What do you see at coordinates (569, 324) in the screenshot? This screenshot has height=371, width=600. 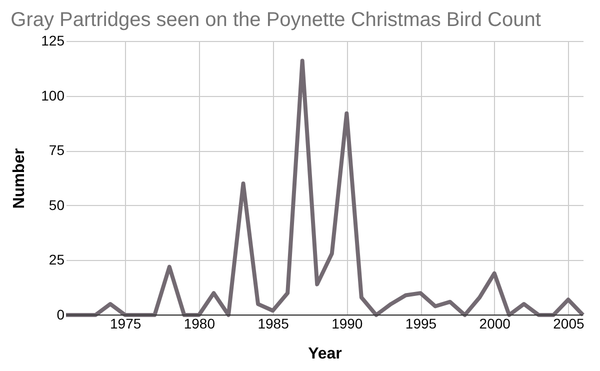 I see `x-tick-label: 2005` at bounding box center [569, 324].